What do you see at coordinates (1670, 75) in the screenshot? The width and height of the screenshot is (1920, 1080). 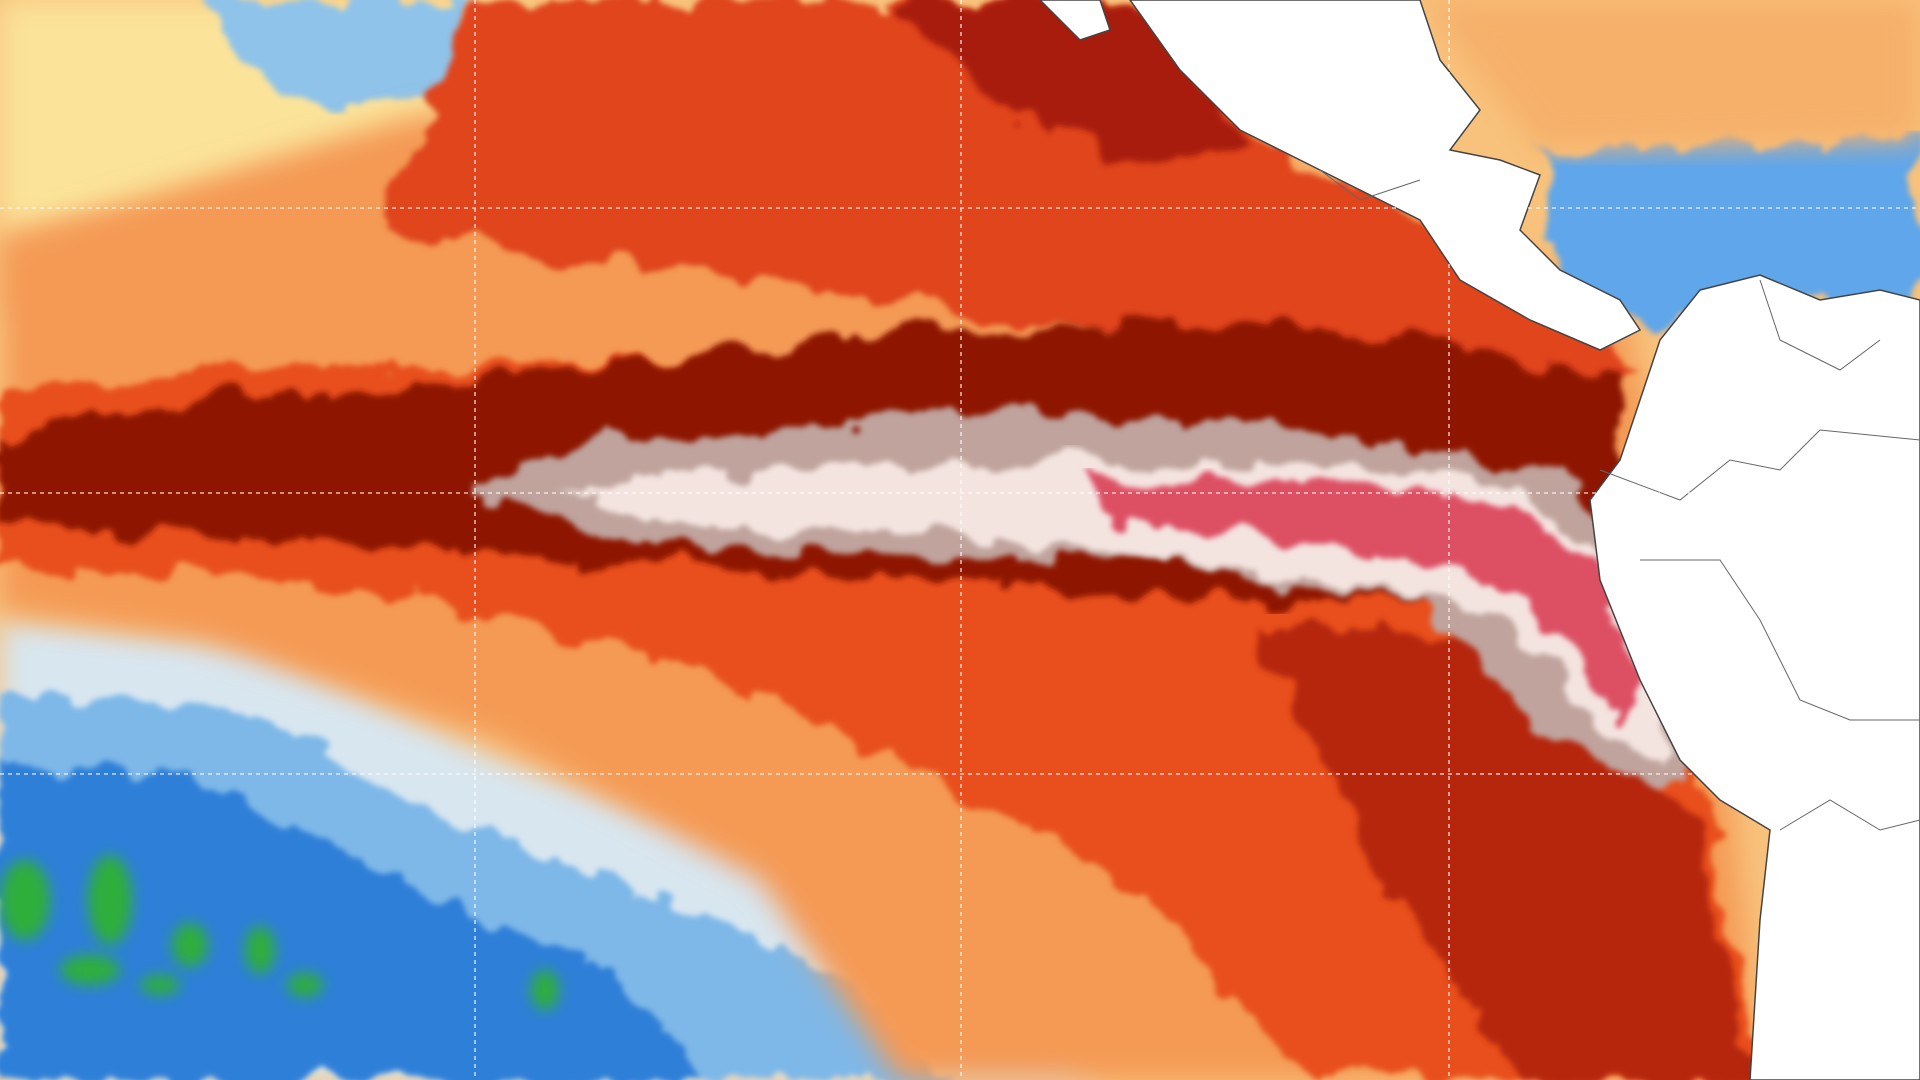 I see `warm-zone` at bounding box center [1670, 75].